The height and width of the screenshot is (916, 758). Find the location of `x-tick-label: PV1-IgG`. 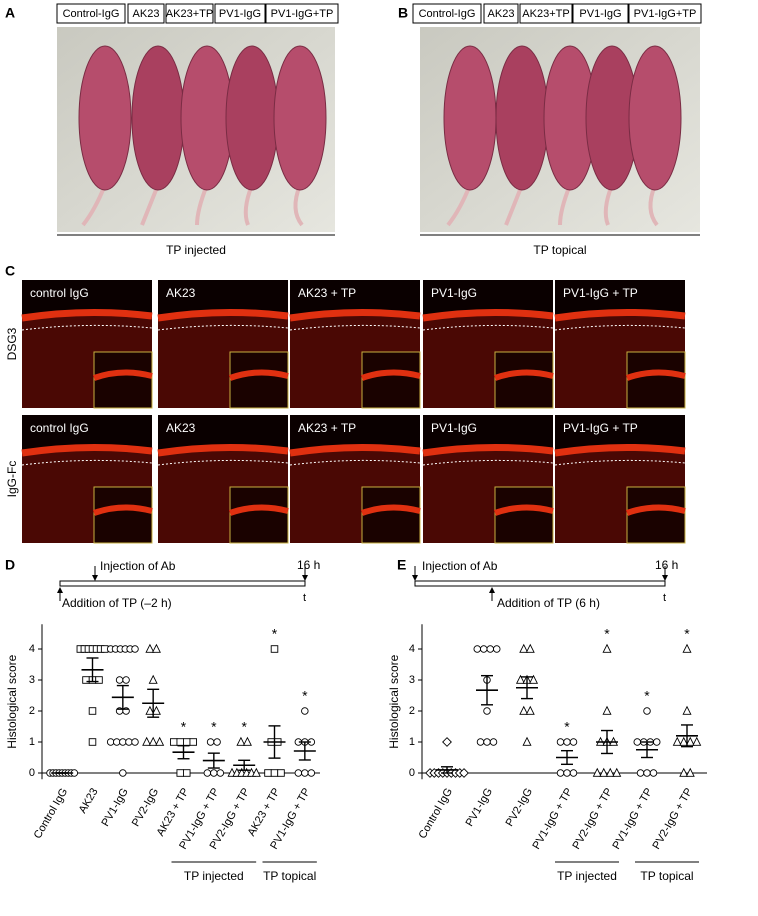

x-tick-label: PV1-IgG is located at coordinates (479, 807).